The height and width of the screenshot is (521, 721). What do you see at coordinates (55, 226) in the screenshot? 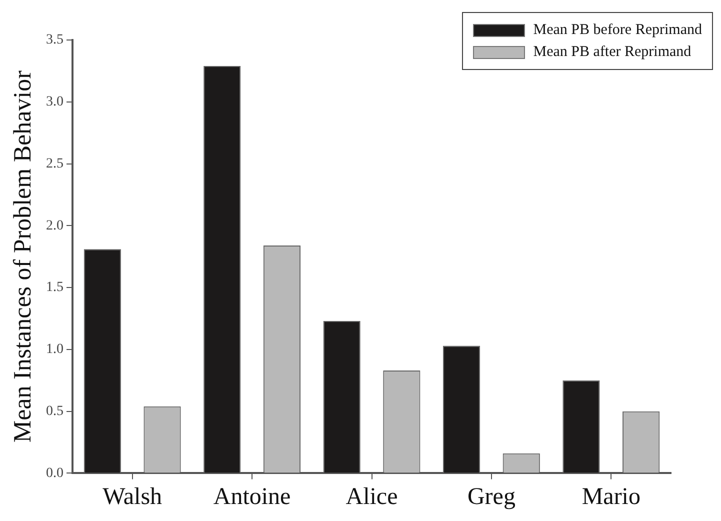
I see `y-tick-label: 2.0` at bounding box center [55, 226].